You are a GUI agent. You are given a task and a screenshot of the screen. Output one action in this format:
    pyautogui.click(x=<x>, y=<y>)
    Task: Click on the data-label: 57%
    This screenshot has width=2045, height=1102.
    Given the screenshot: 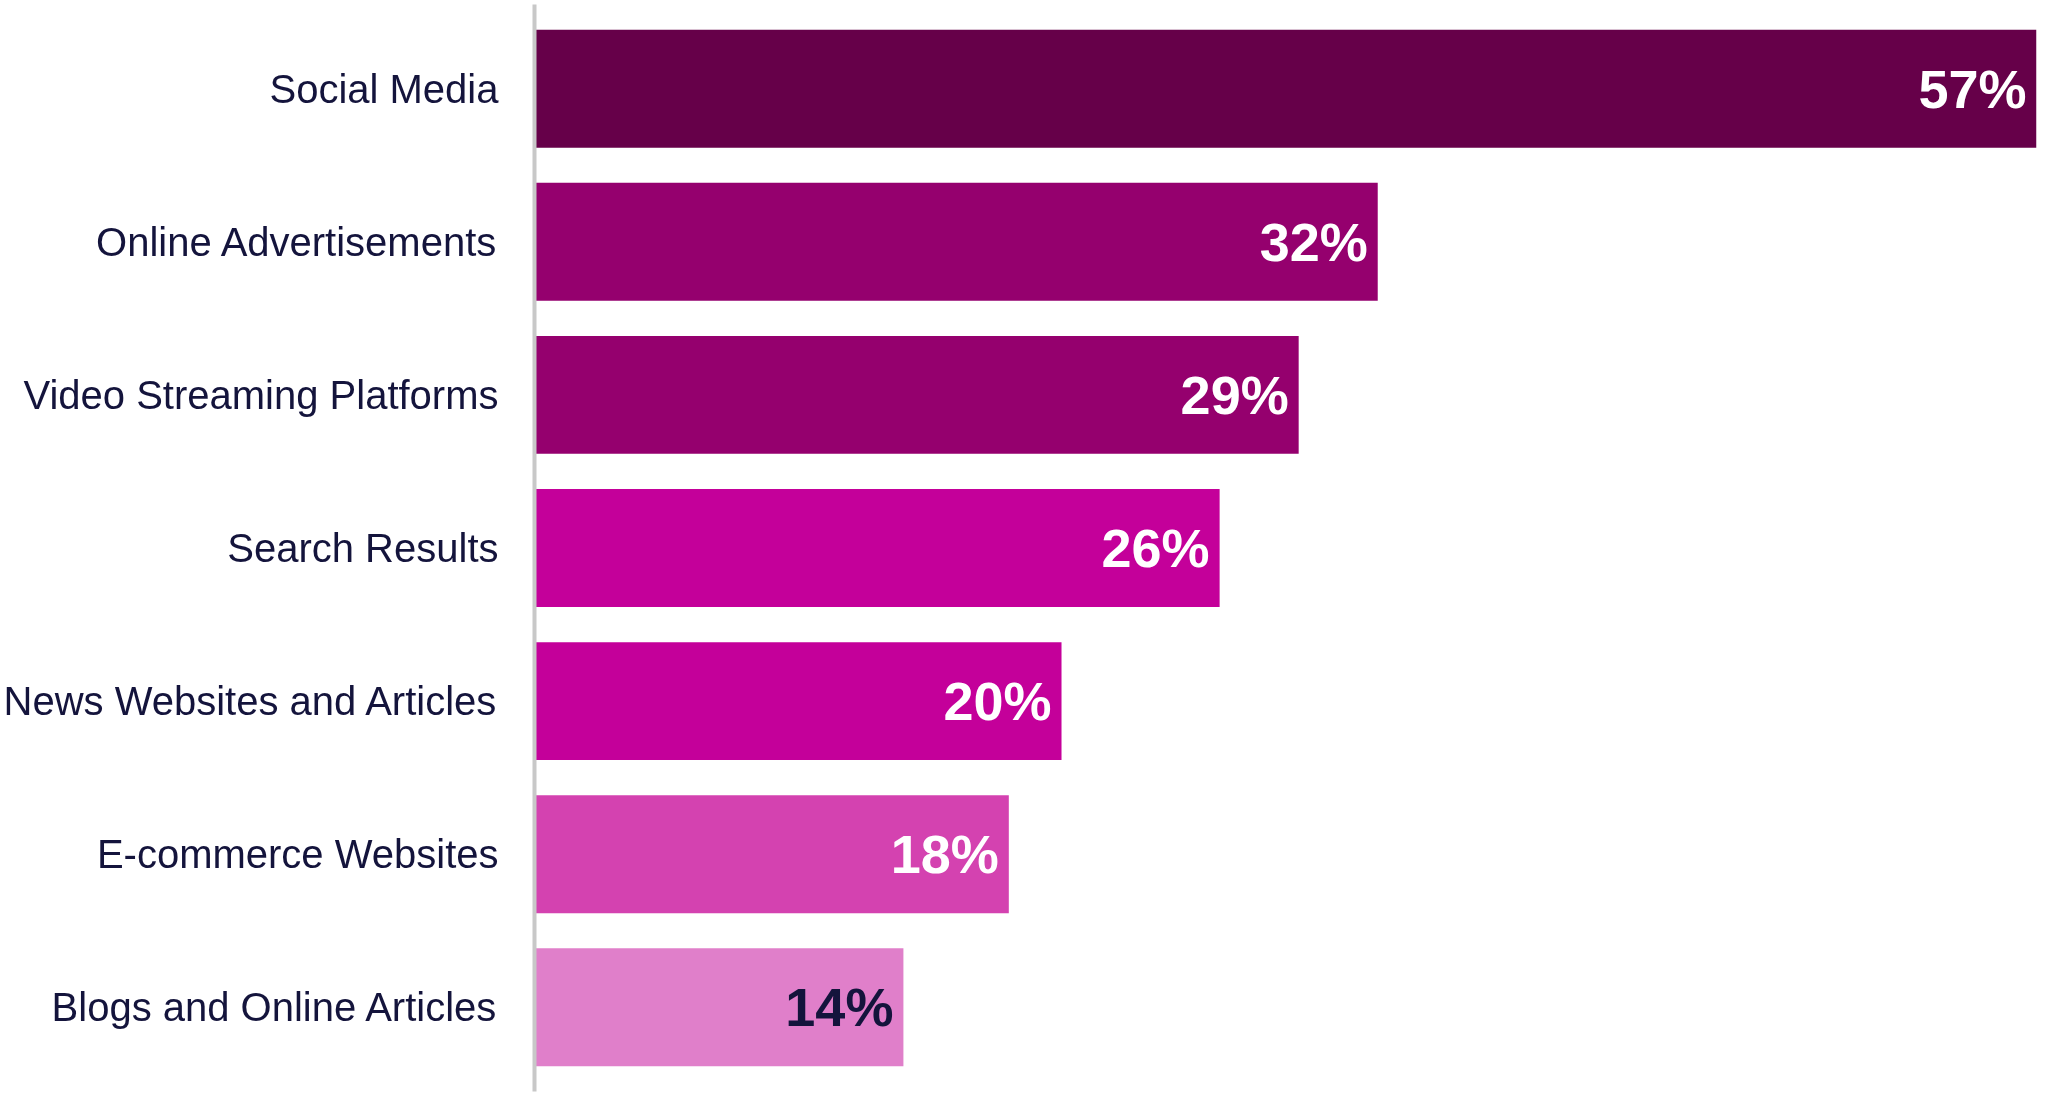 What is the action you would take?
    pyautogui.click(x=1972, y=88)
    